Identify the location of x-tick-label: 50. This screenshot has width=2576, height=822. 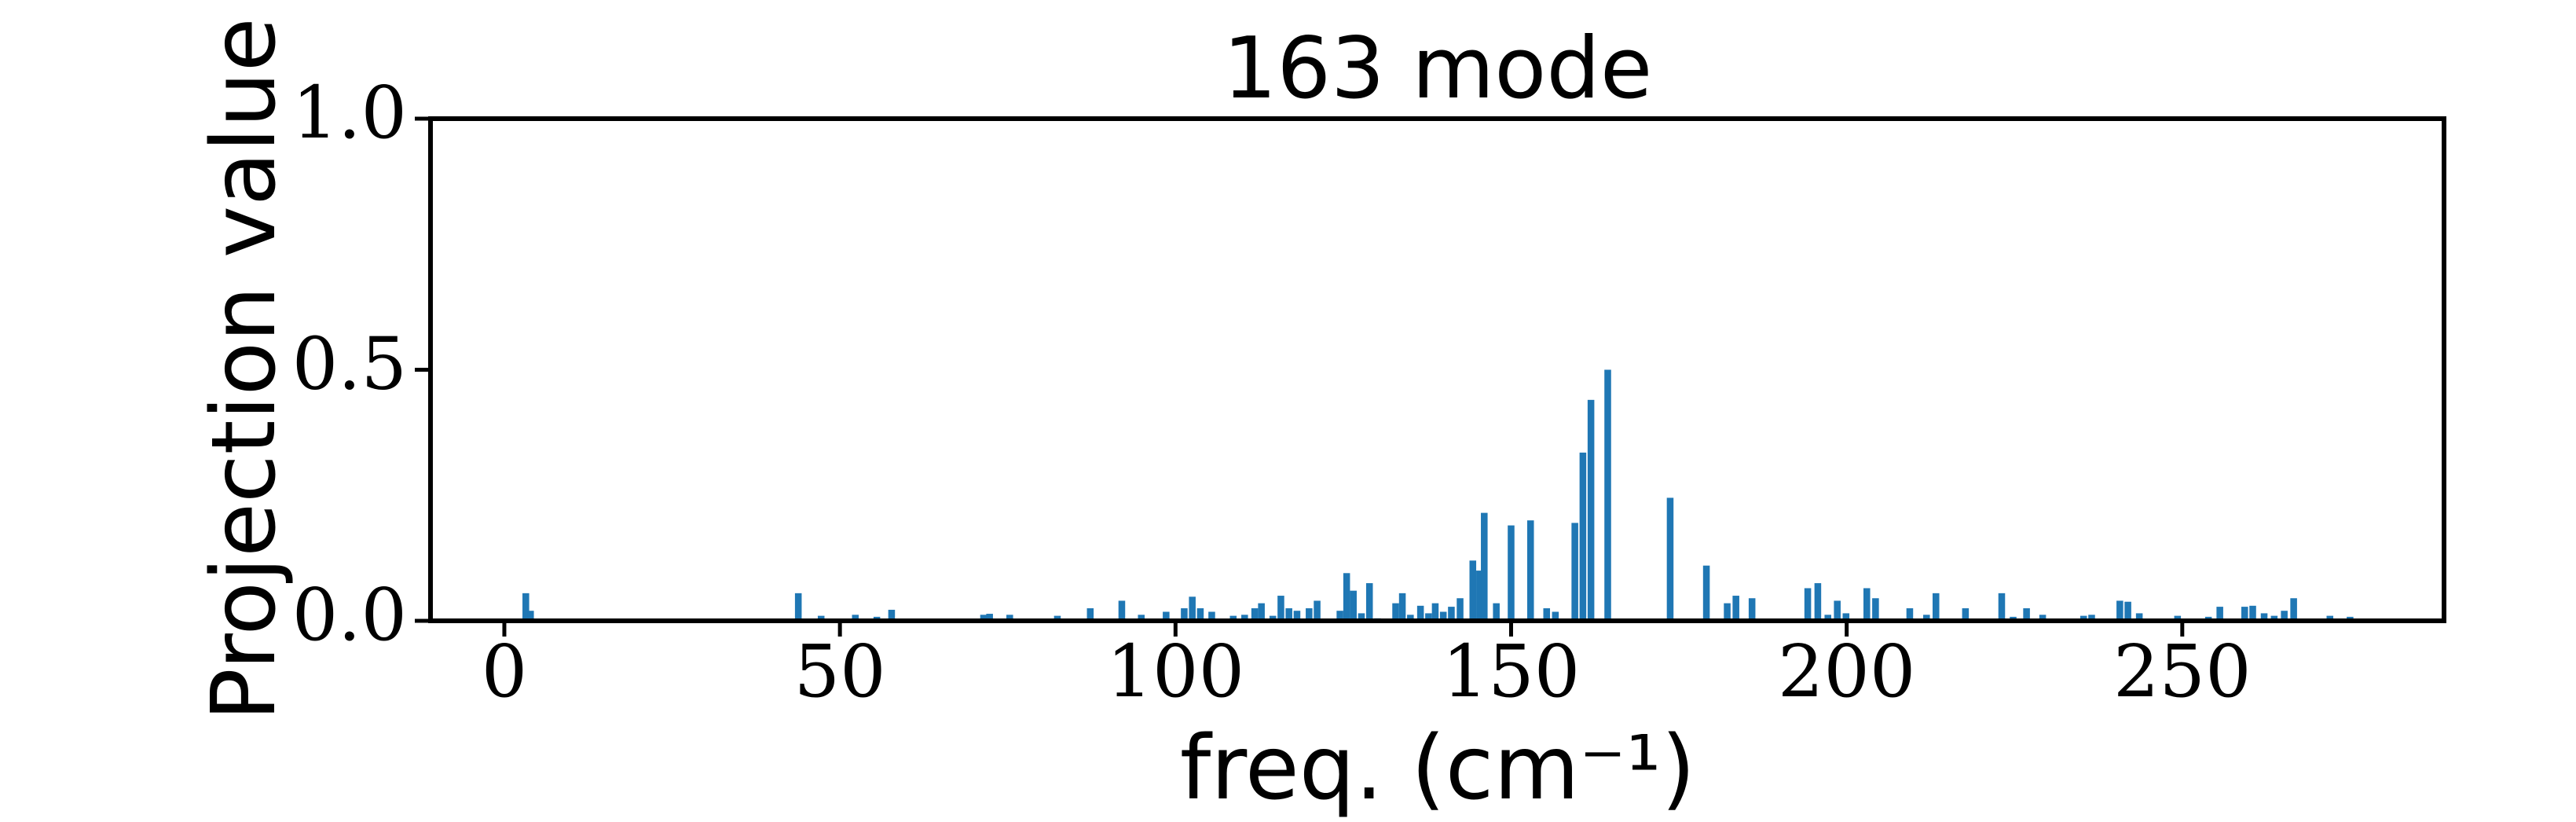
(840, 671).